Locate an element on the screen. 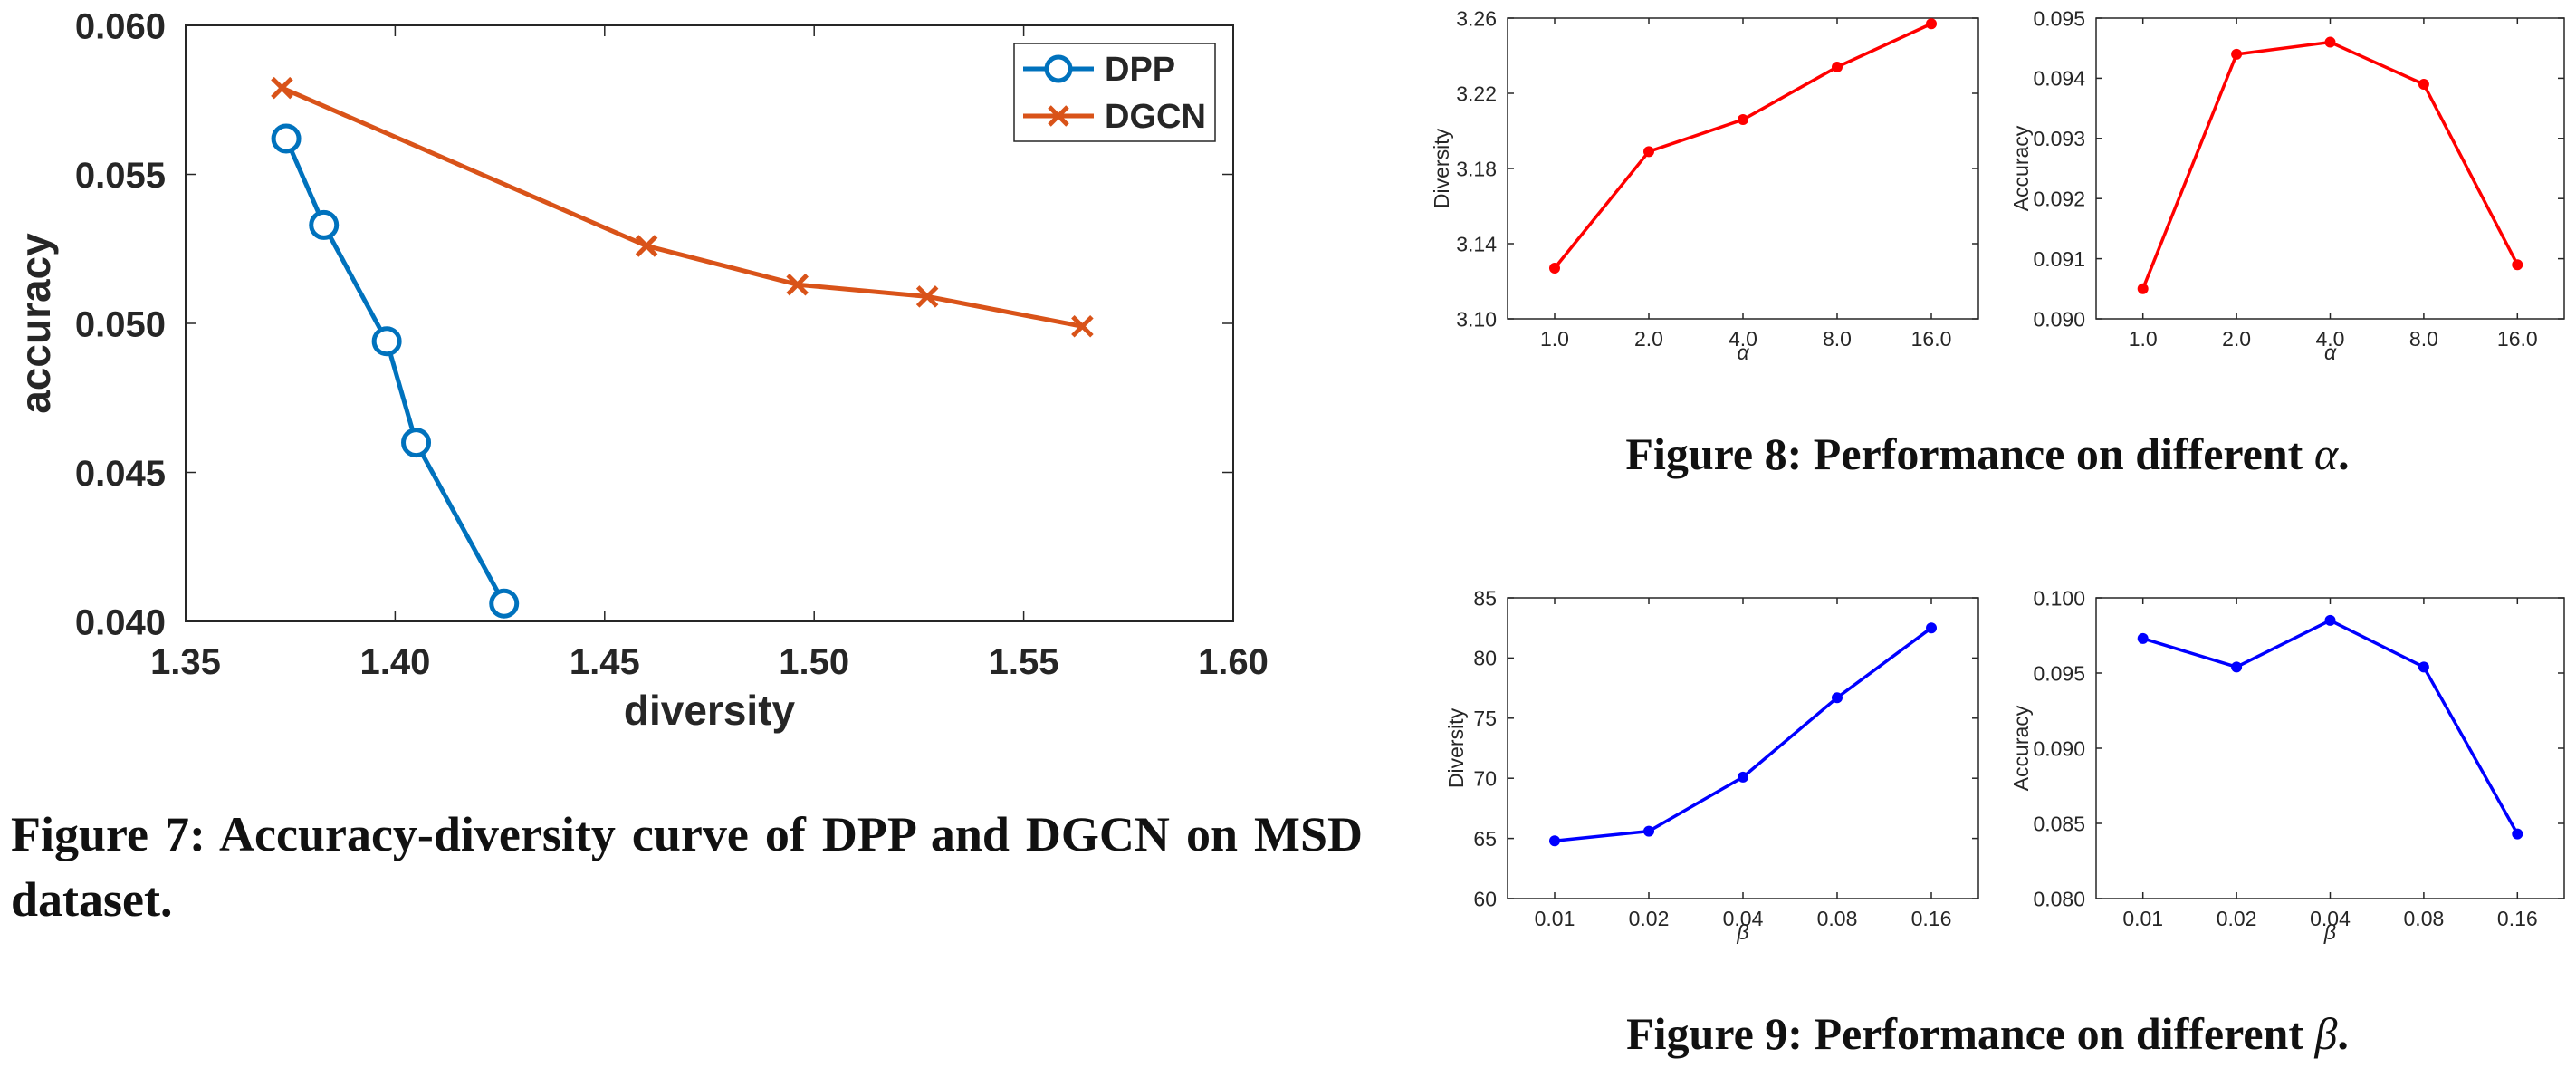 The image size is (2576, 1087). x-tick-label: 1.40 is located at coordinates (394, 662).